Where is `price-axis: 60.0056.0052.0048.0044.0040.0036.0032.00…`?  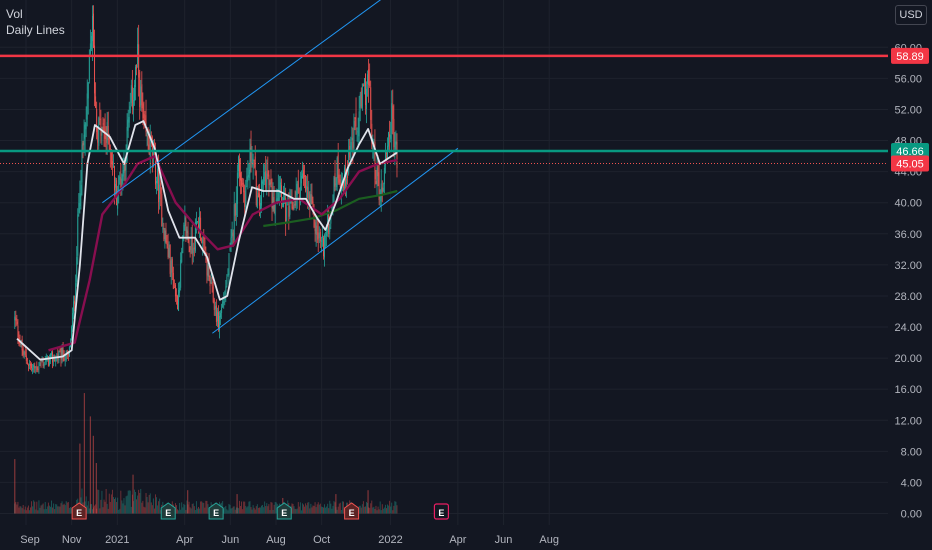
price-axis: 60.0056.0052.0048.0044.0040.0036.0032.00… is located at coordinates (910, 275).